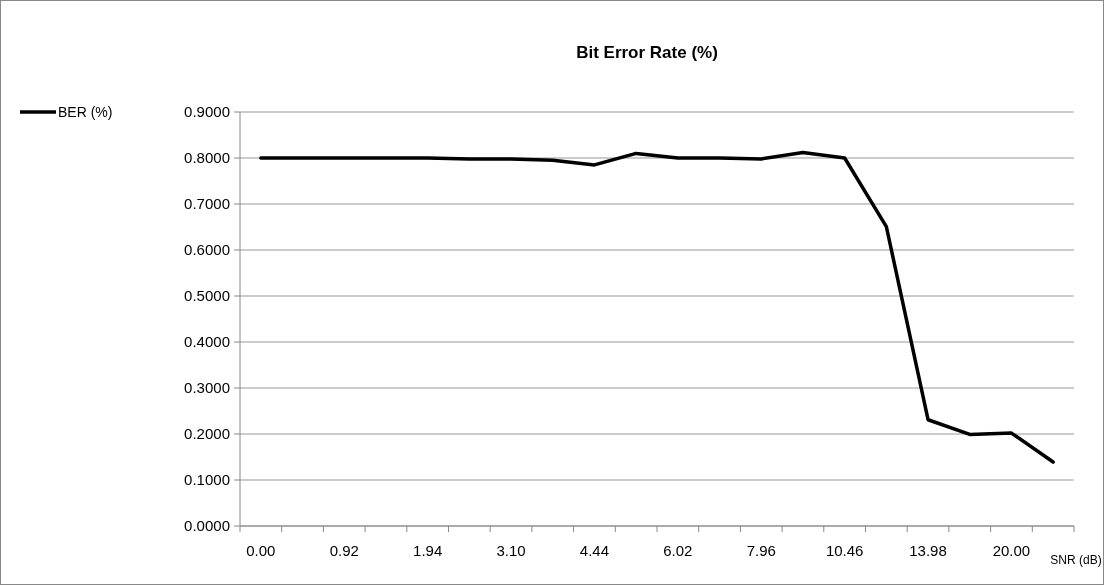  Describe the element at coordinates (207, 158) in the screenshot. I see `y-tick-label: 0.8000` at that location.